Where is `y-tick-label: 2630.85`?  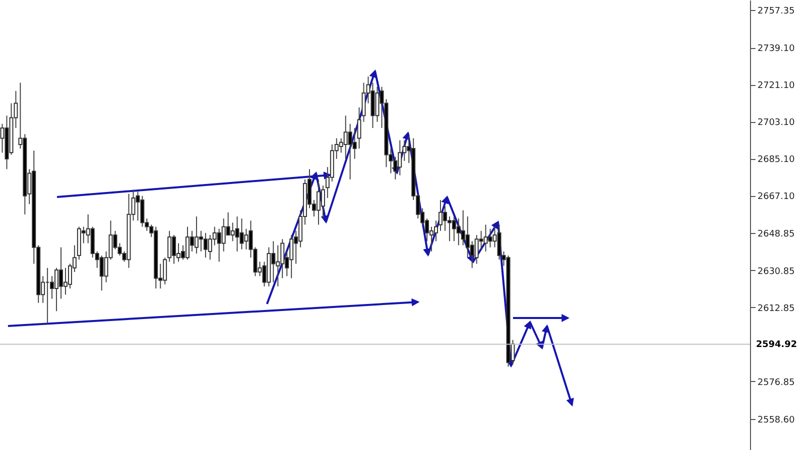
y-tick-label: 2630.85 is located at coordinates (776, 271).